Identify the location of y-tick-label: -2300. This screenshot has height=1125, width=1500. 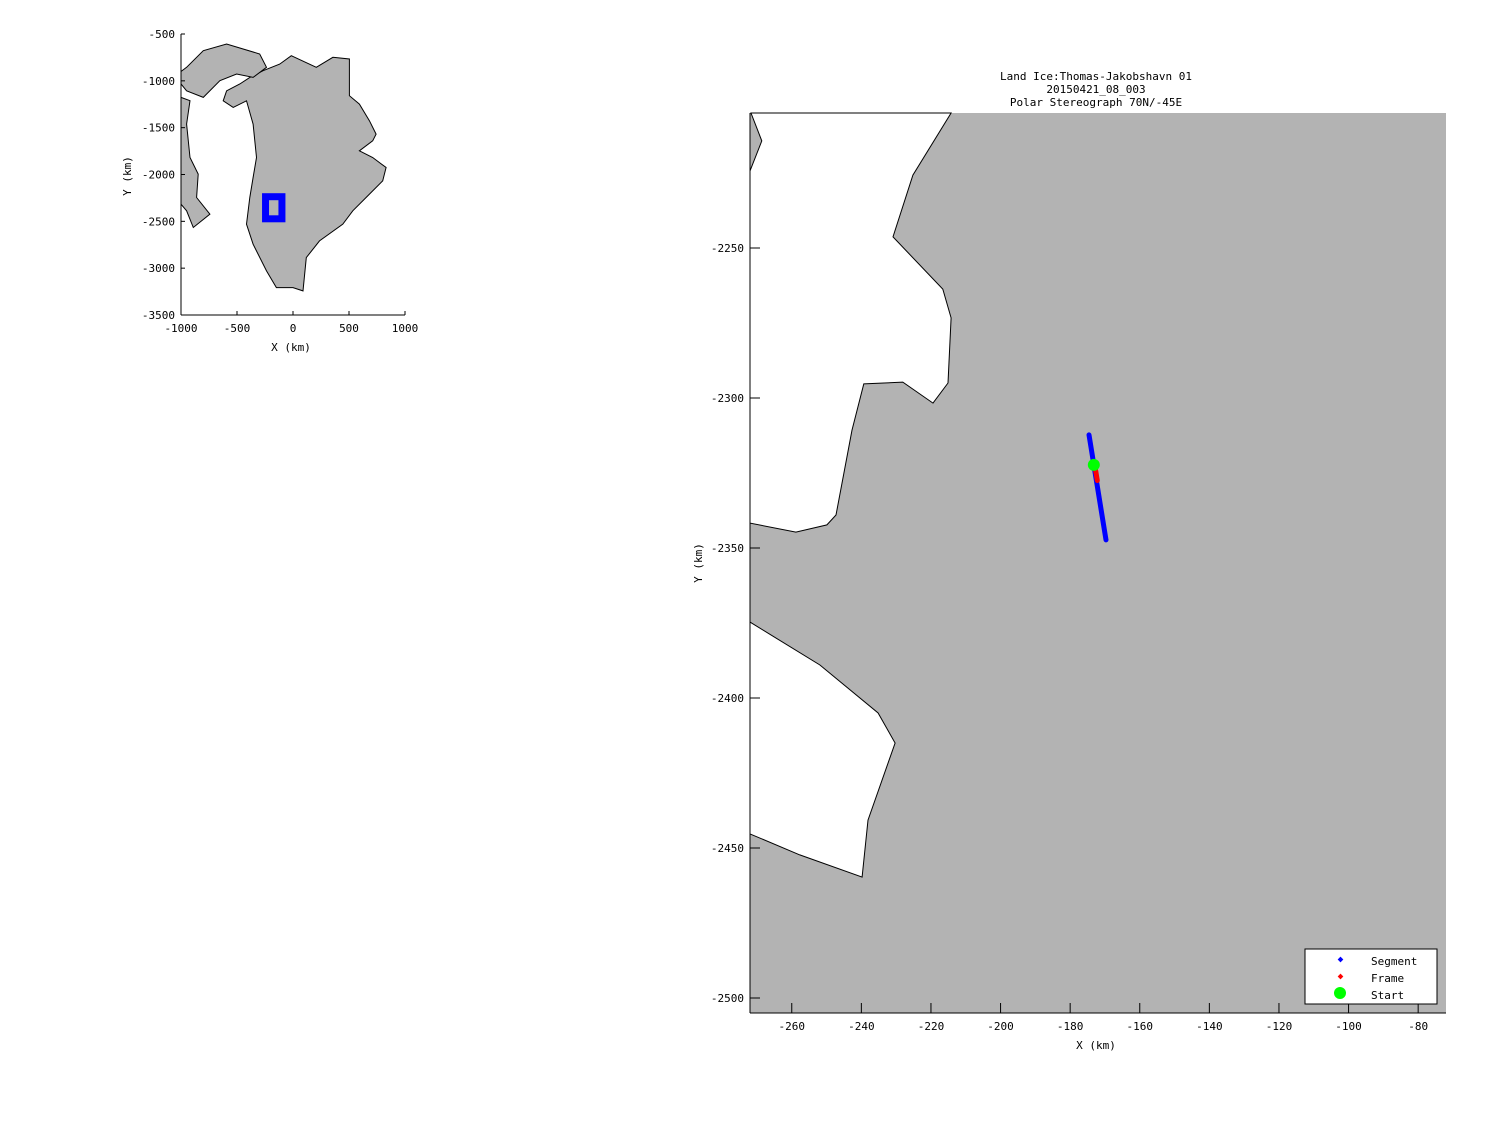
(727, 398).